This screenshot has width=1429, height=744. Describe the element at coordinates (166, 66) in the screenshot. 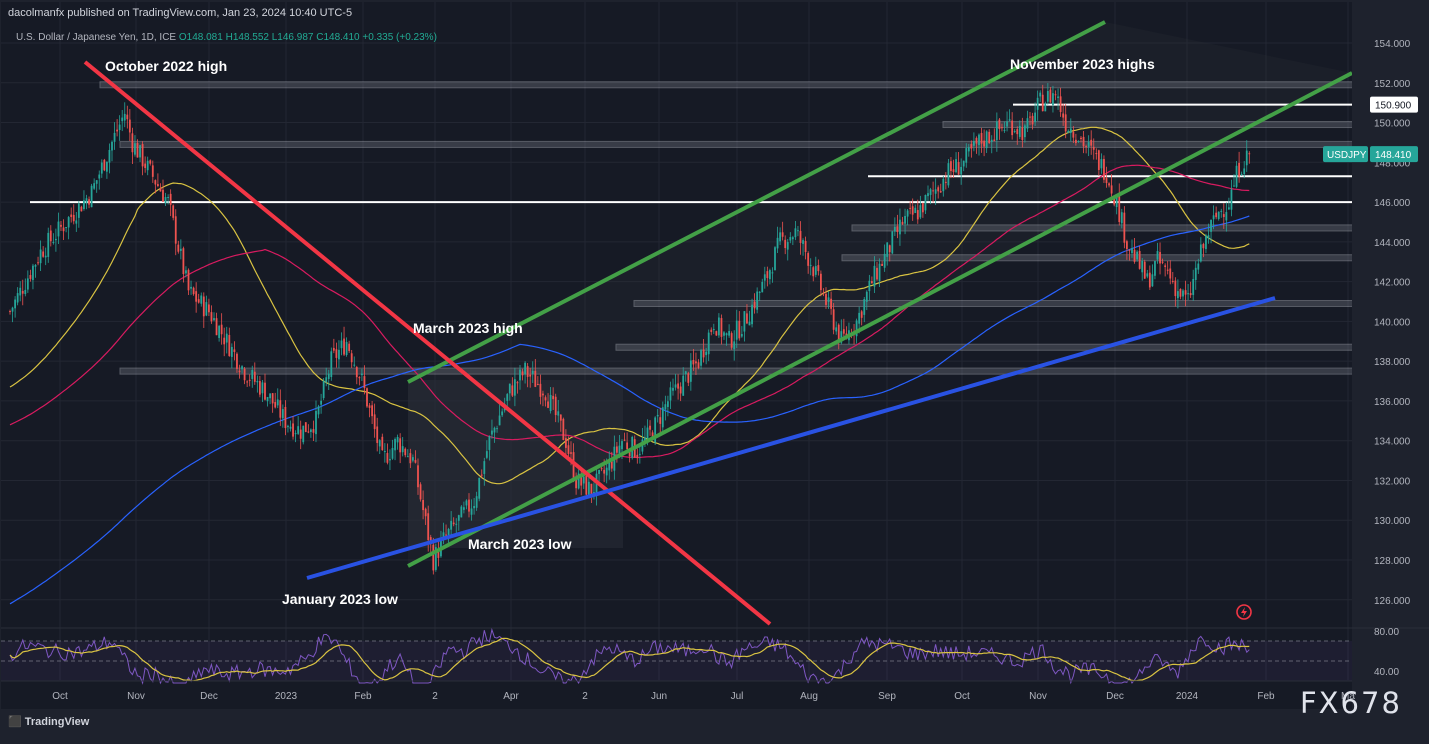

I see `annotation-label: October 2022 high` at that location.